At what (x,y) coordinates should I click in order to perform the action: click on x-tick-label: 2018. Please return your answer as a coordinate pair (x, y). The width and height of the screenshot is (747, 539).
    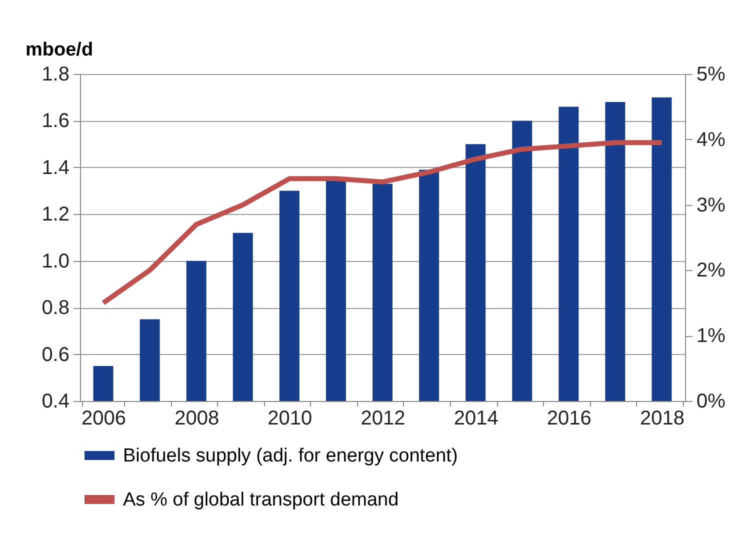
    Looking at the image, I should click on (662, 419).